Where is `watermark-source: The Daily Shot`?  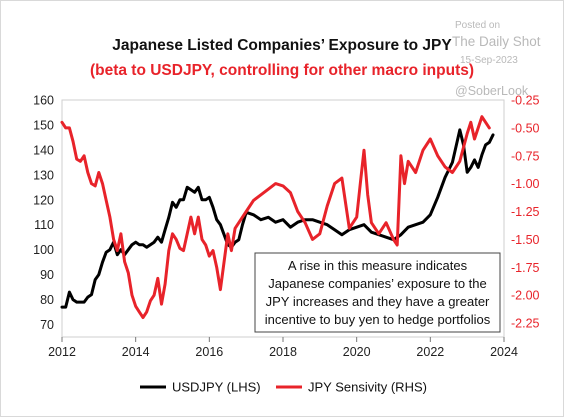
watermark-source: The Daily Shot is located at coordinates (496, 41).